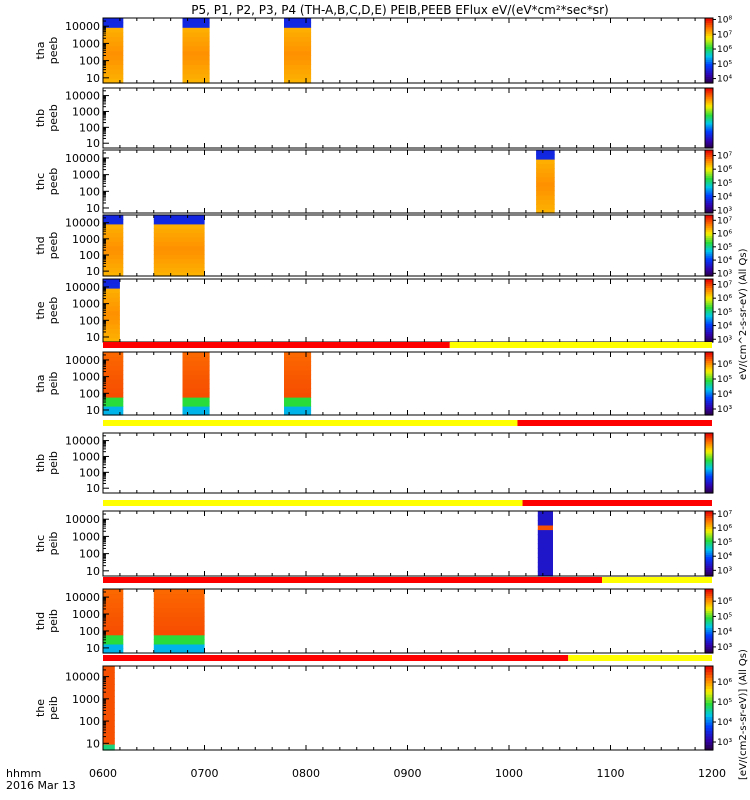  What do you see at coordinates (724, 617) in the screenshot?
I see `colorbar-tick-label: 10⁵` at bounding box center [724, 617].